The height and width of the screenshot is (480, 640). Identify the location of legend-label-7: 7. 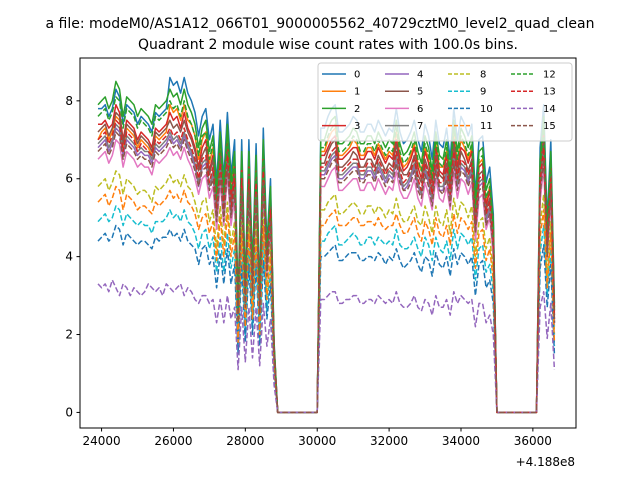
(420, 126).